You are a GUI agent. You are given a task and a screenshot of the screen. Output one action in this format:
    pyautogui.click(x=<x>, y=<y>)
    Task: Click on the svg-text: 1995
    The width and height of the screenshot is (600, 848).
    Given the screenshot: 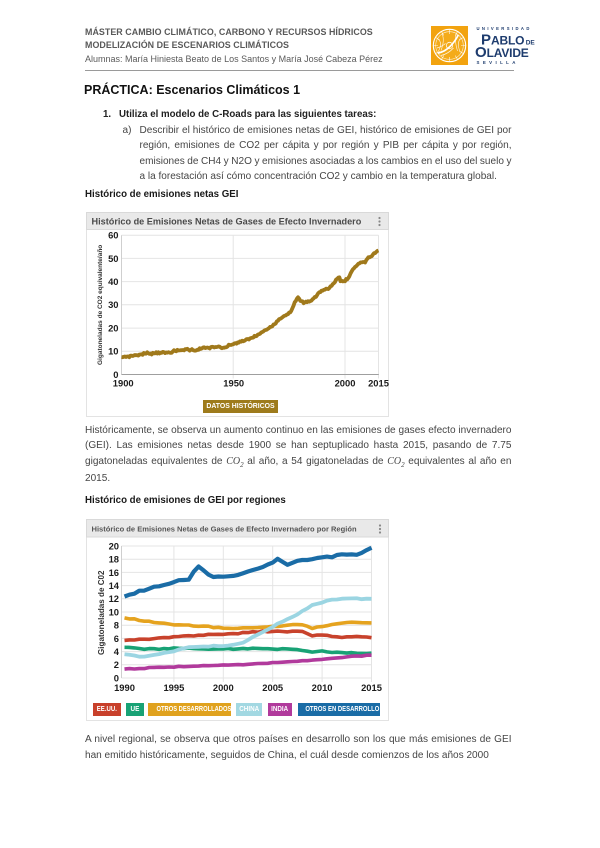 What is the action you would take?
    pyautogui.click(x=173, y=687)
    